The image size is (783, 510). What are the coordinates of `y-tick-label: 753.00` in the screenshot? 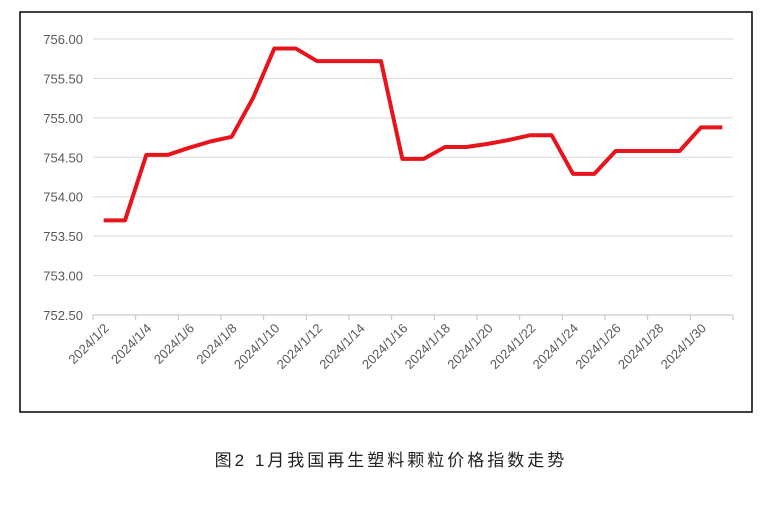 It's located at (63, 276).